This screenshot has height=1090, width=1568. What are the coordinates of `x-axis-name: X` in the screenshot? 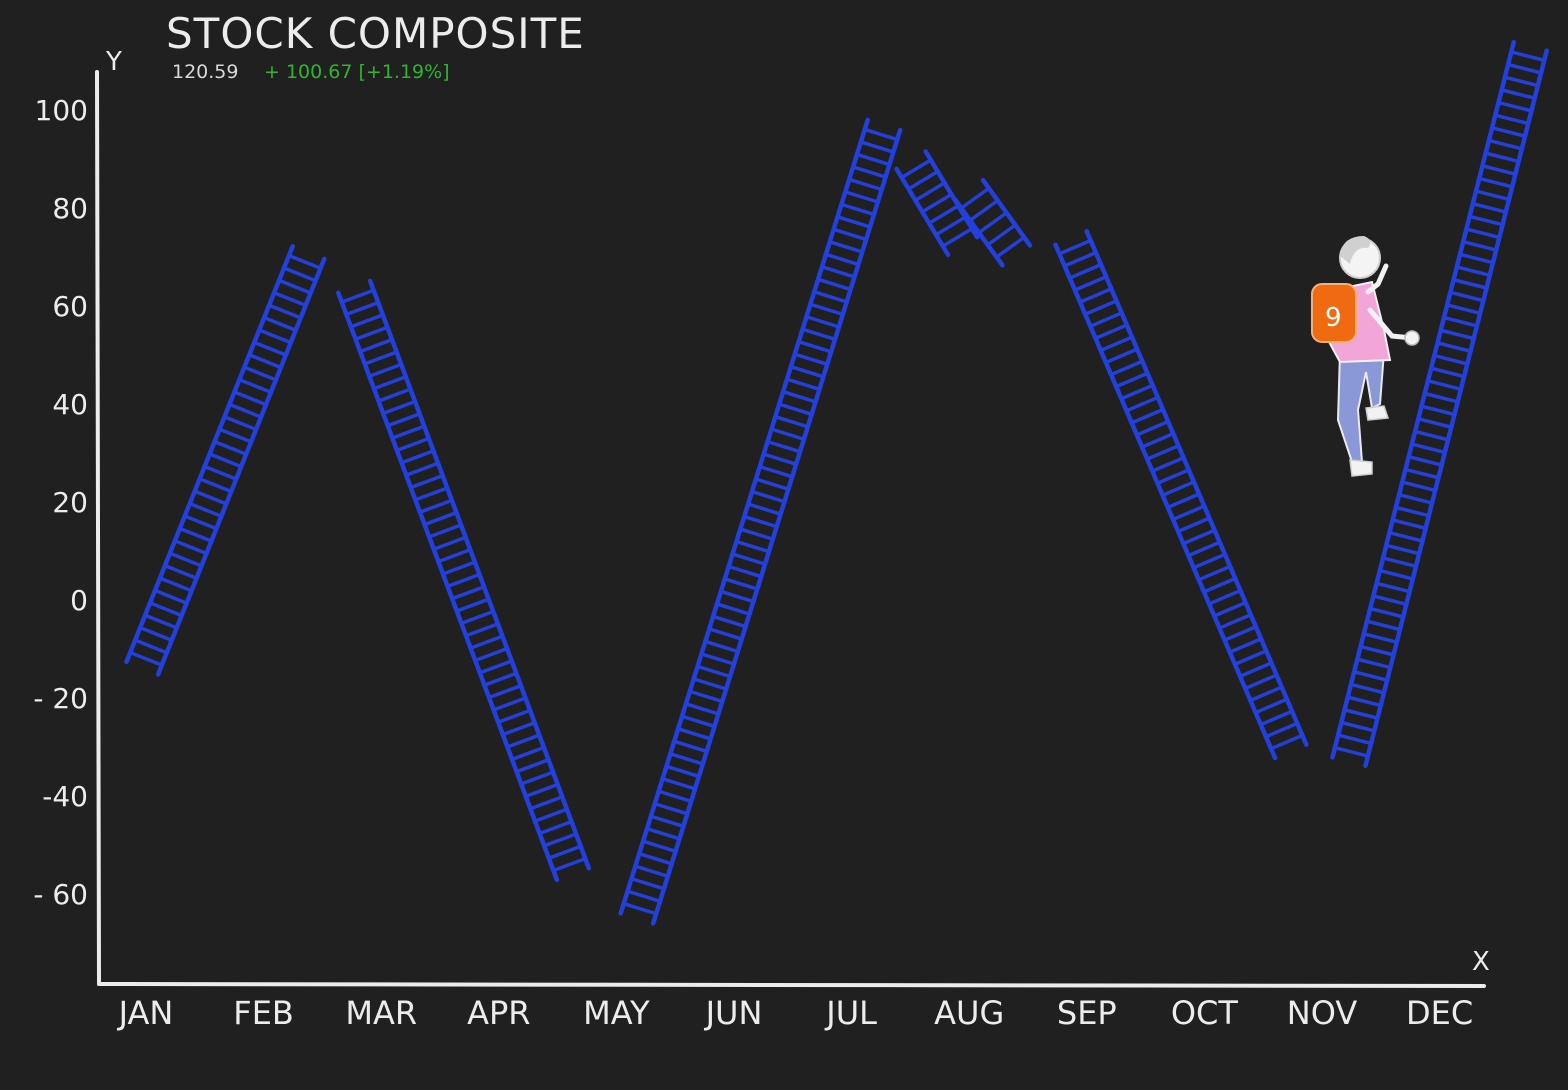 It's located at (1481, 962).